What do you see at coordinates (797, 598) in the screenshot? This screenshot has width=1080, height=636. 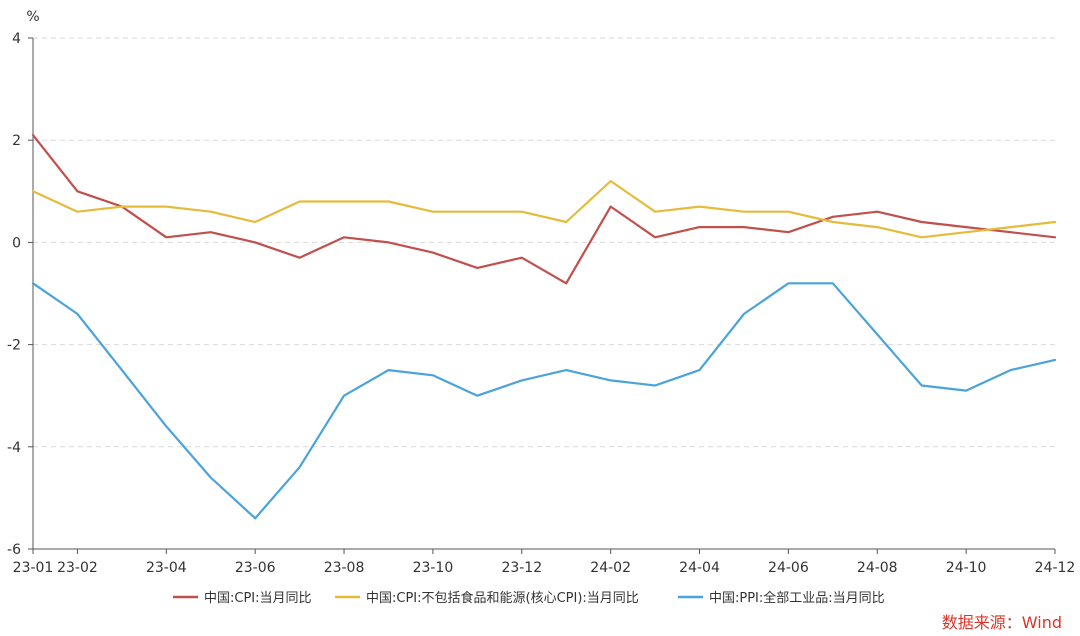 I see `legend-label-3: 中国:PPI:全部工业品:当月同比` at bounding box center [797, 598].